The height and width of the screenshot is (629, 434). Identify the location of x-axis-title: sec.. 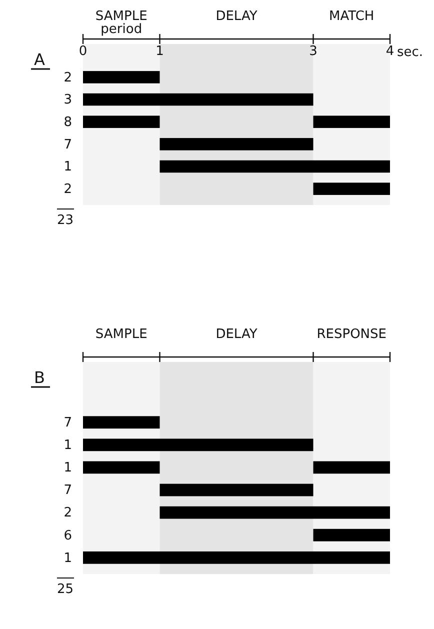
(410, 52).